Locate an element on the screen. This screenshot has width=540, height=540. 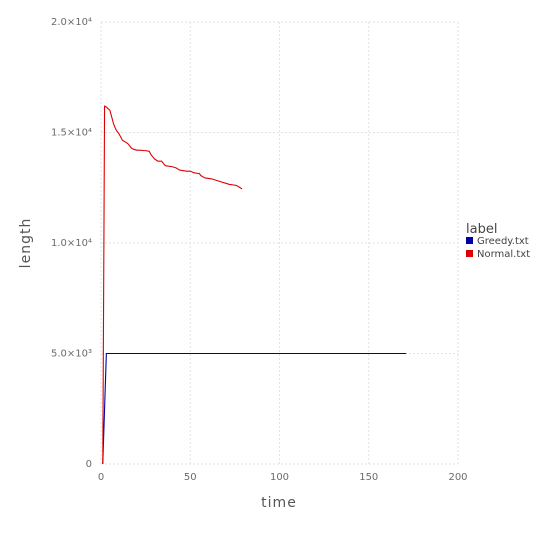
y-tick-labels: 0 5.0×10³ 1.0×10⁴ 1.5×10⁴ 2.0×10⁴ is located at coordinates (71, 243).